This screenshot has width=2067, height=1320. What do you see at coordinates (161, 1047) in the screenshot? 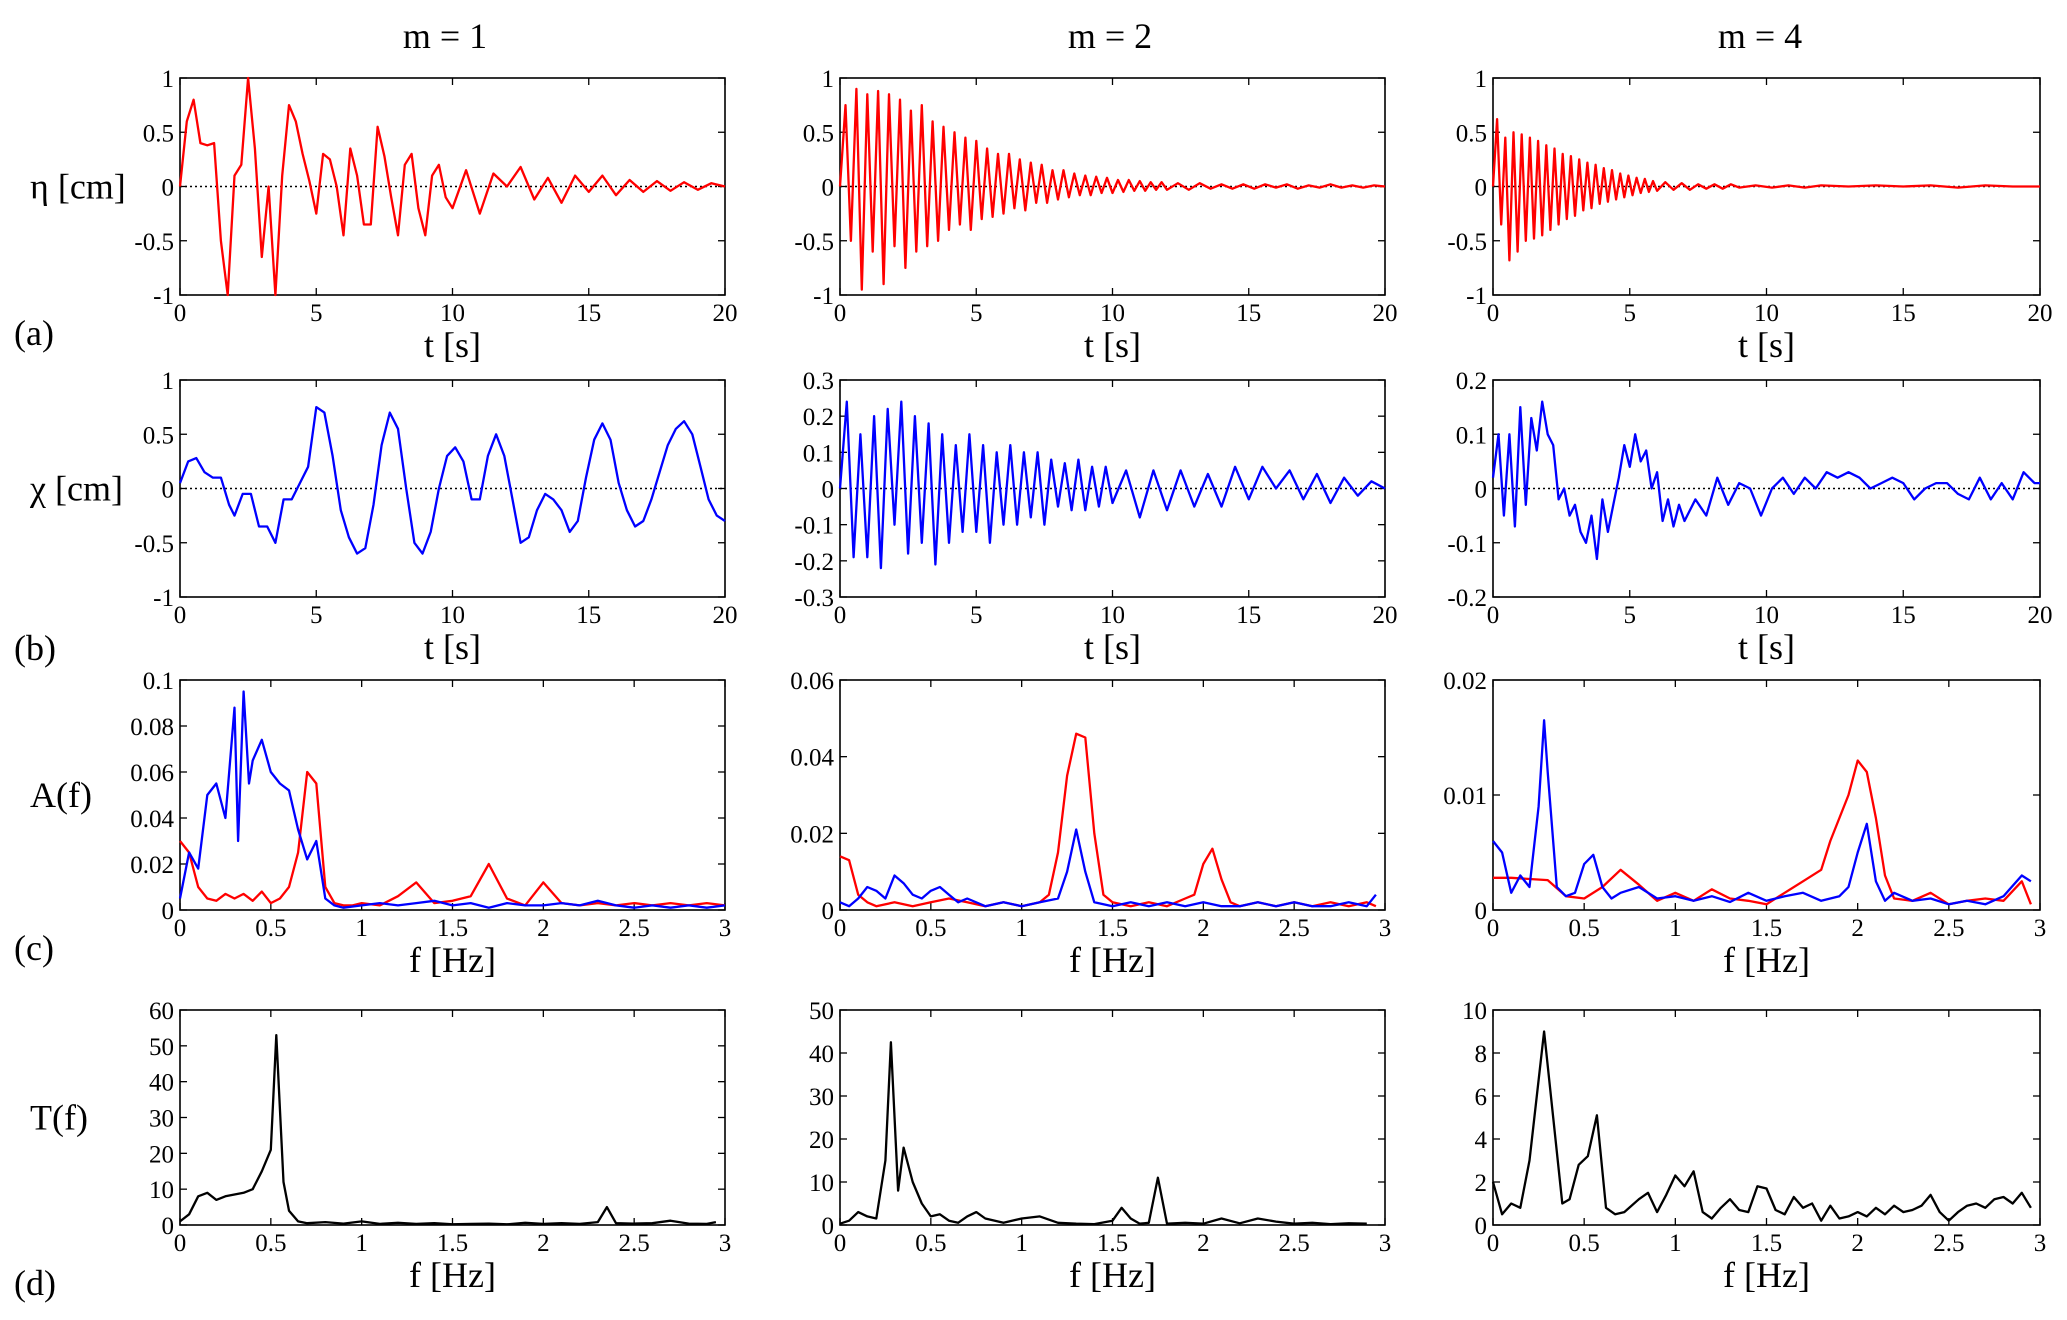
I see `y-tick-label: 50` at bounding box center [161, 1047].